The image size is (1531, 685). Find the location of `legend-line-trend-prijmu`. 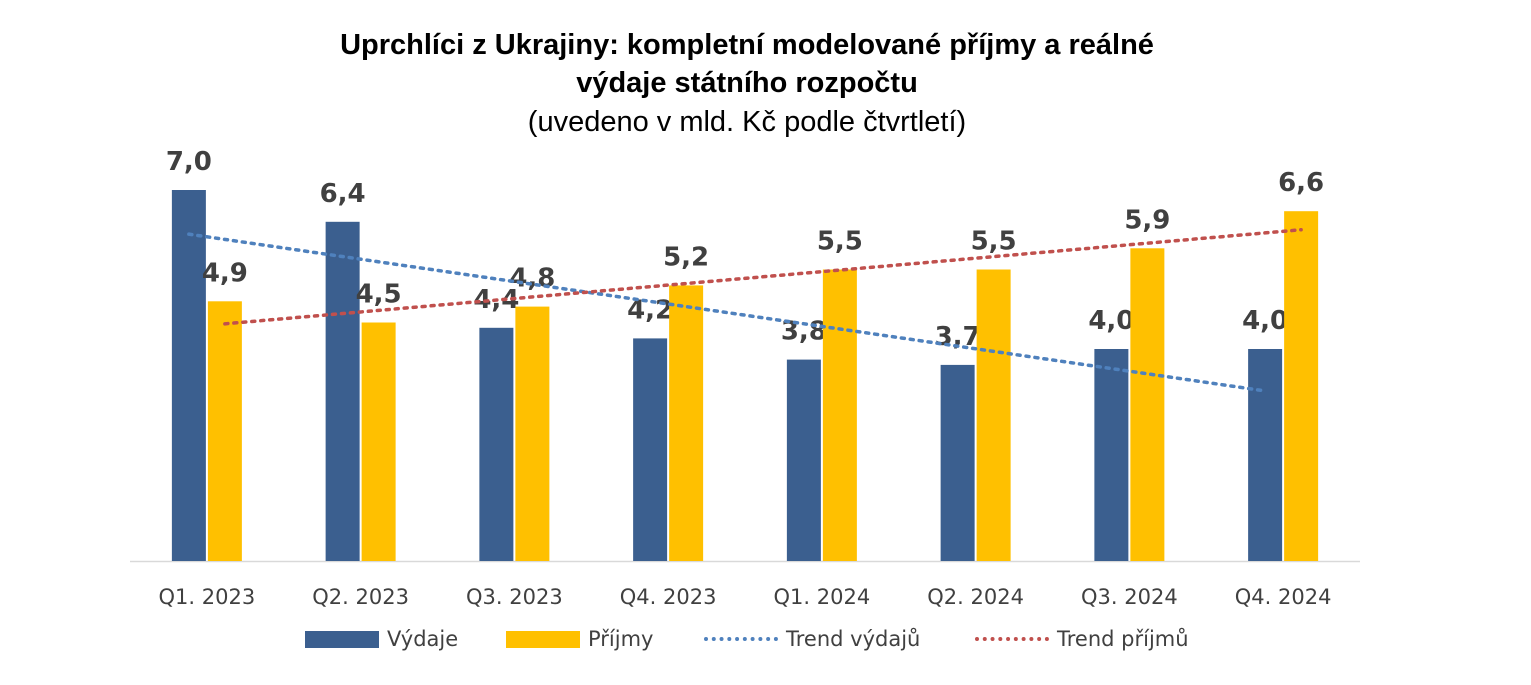

legend-line-trend-prijmu is located at coordinates (1012, 639).